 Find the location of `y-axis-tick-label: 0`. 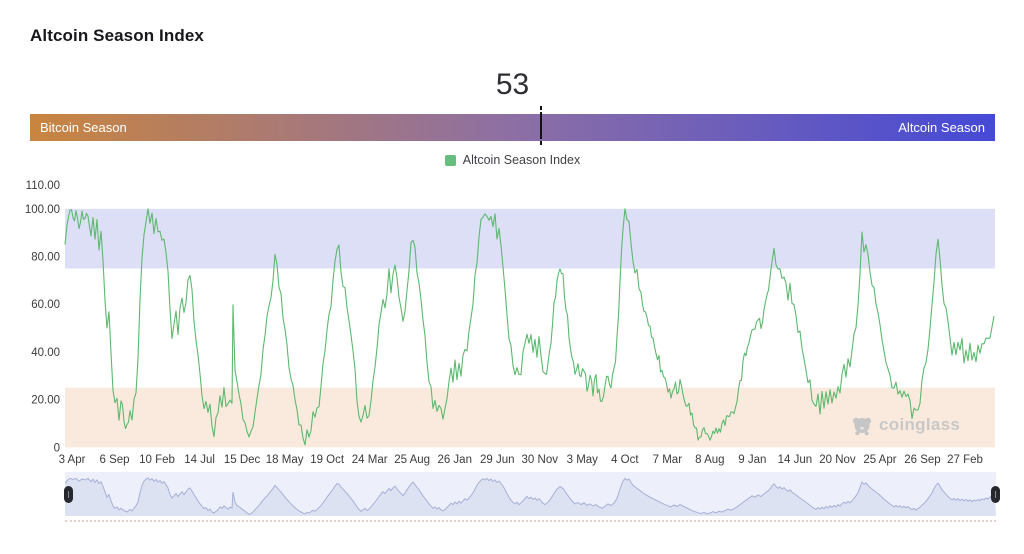

y-axis-tick-label: 0 is located at coordinates (57, 448).